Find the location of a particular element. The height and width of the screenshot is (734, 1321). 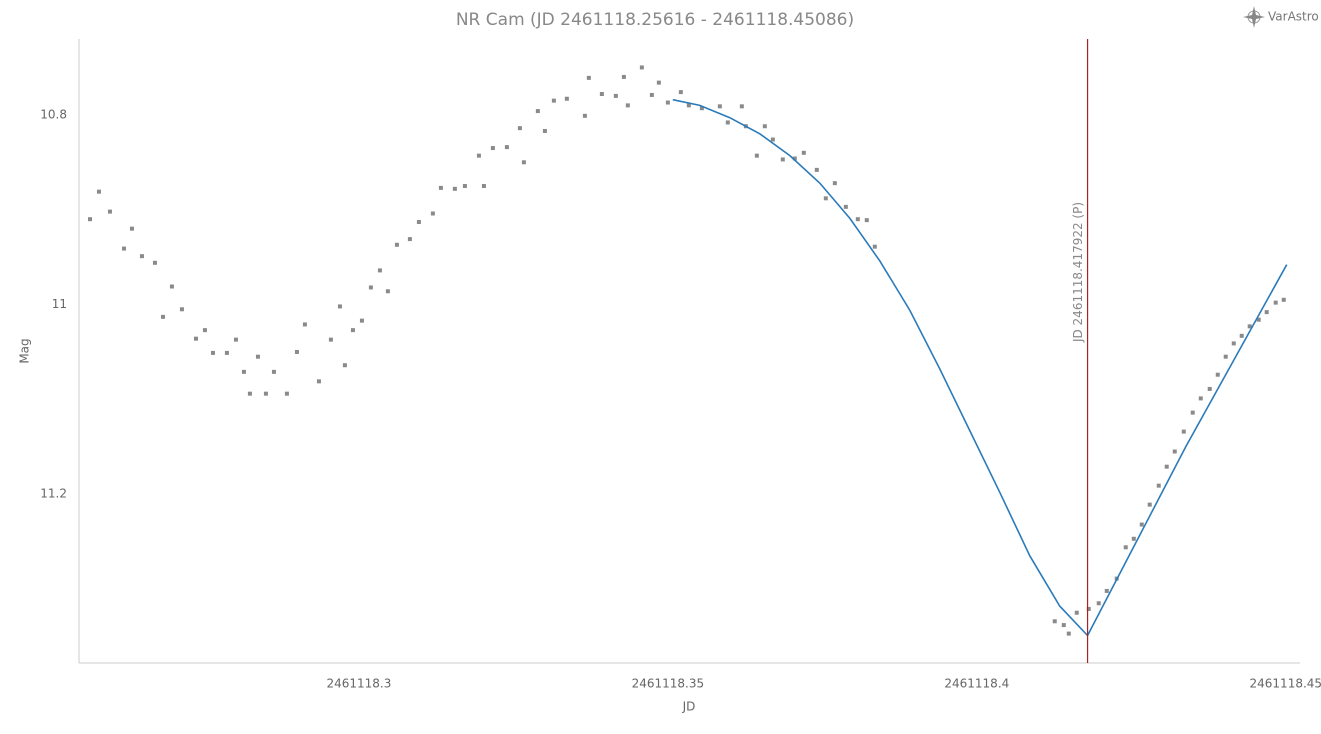

logo-icon is located at coordinates (1254, 17).